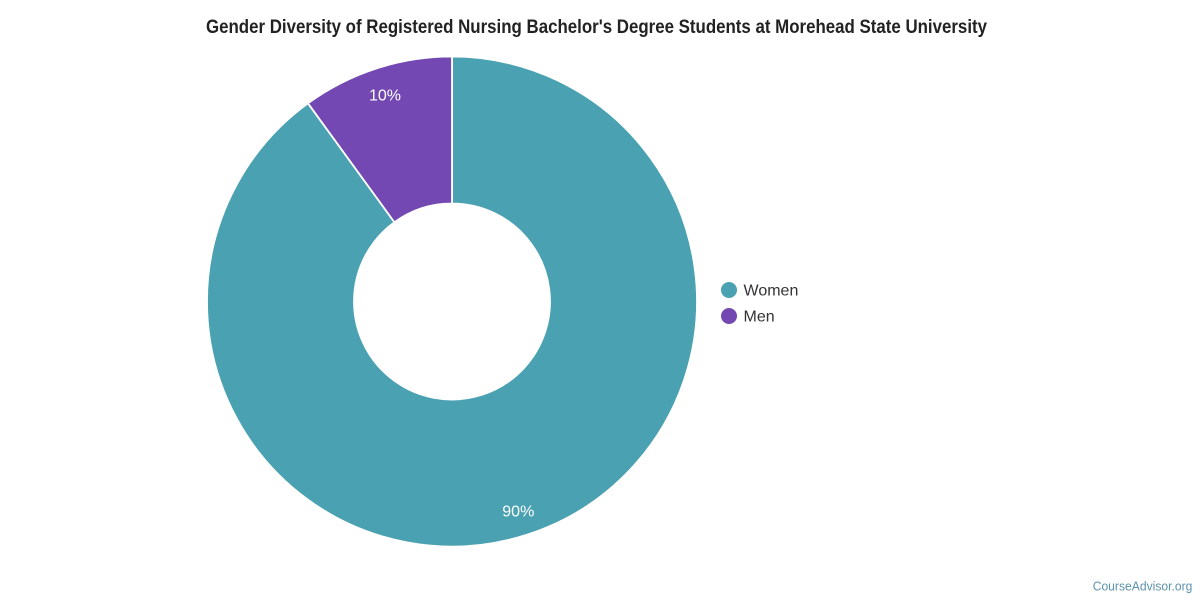  Describe the element at coordinates (771, 291) in the screenshot. I see `svg-text: Women` at that location.